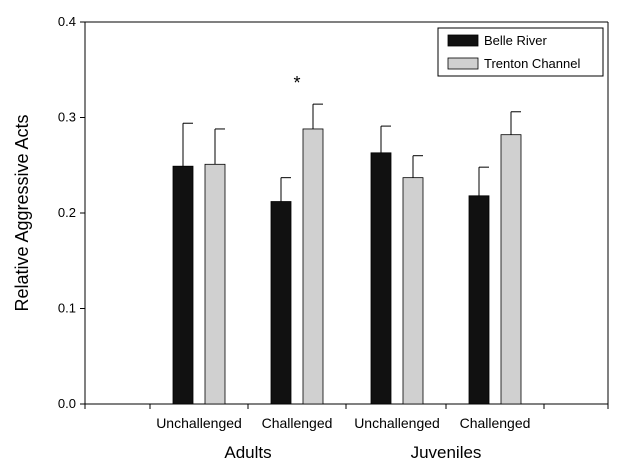 This screenshot has height=467, width=624. What do you see at coordinates (446, 452) in the screenshot?
I see `group-label: Juveniles` at bounding box center [446, 452].